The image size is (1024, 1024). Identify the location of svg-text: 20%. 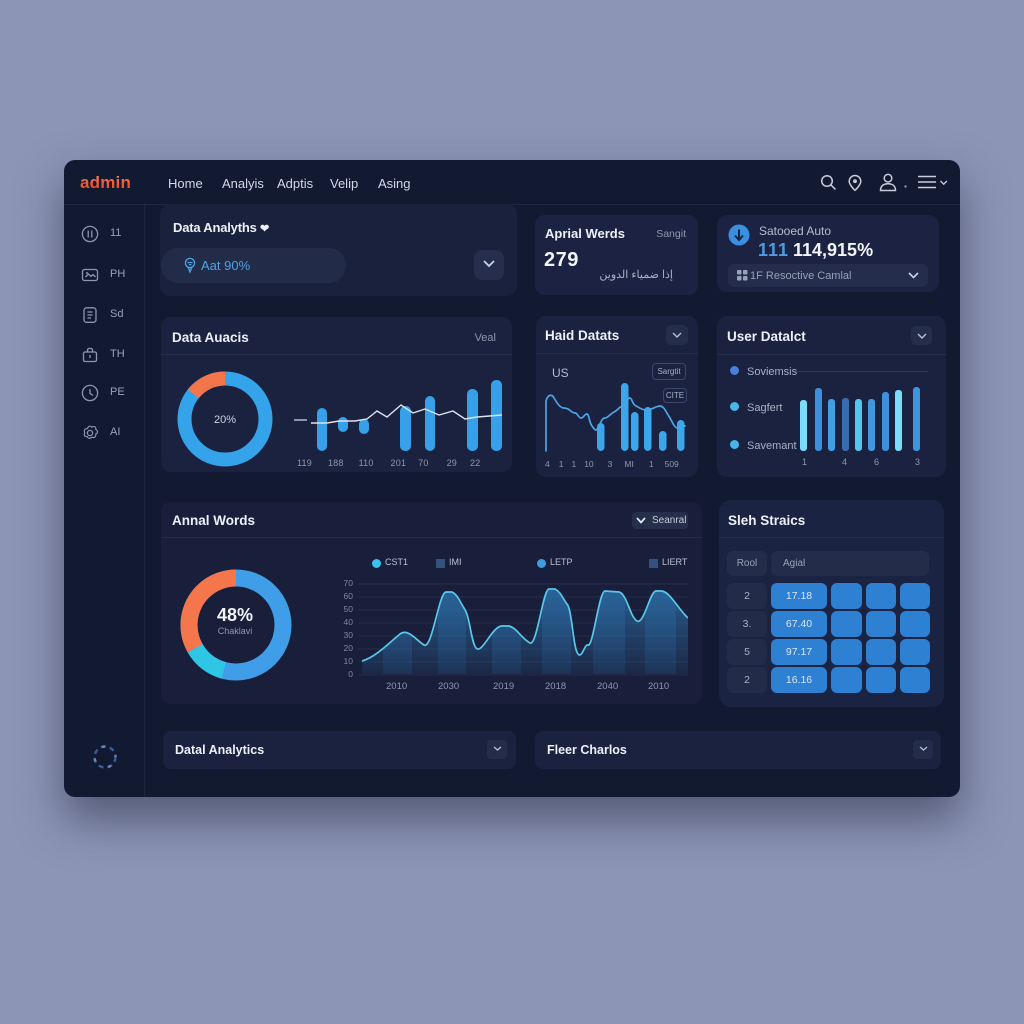
(225, 420).